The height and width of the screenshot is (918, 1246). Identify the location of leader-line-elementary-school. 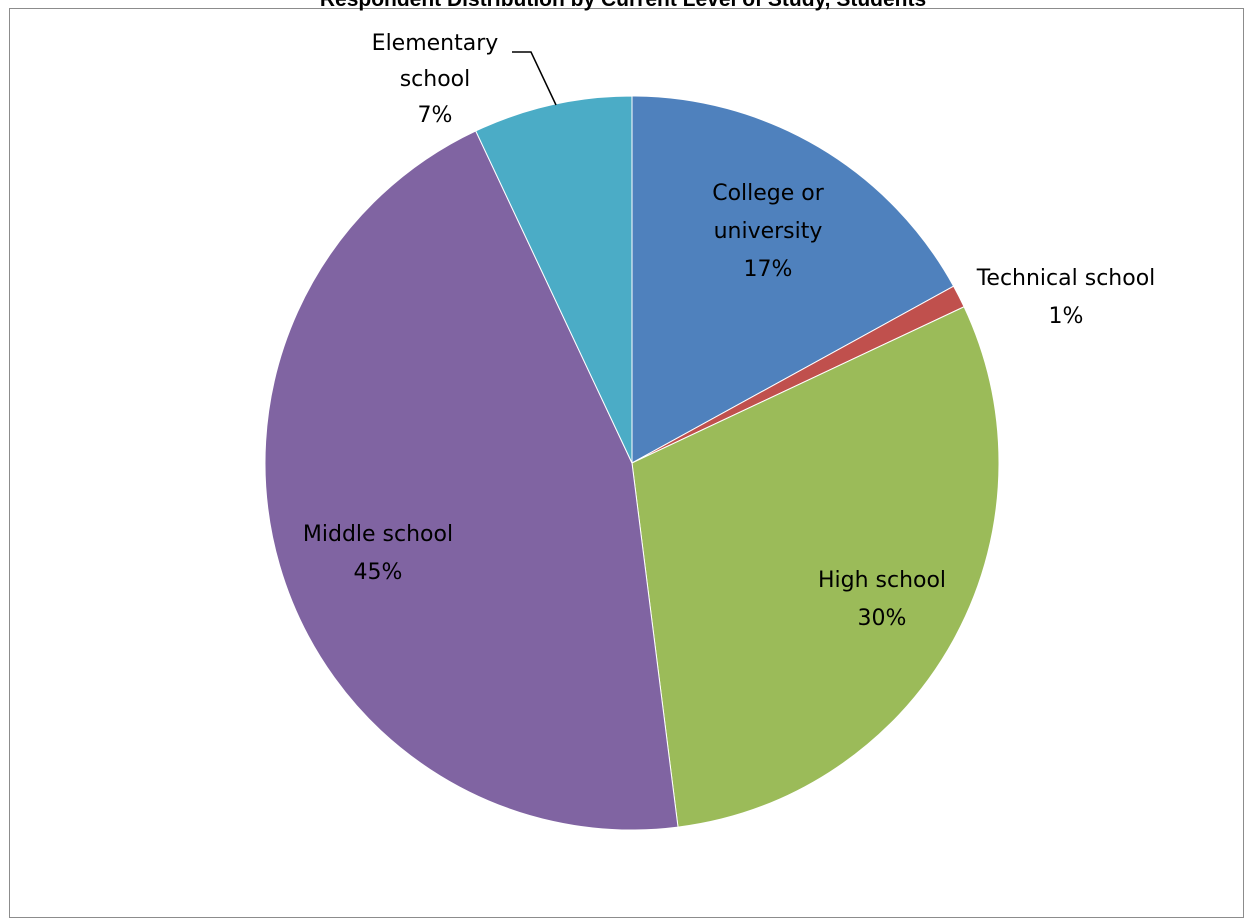
(534, 78).